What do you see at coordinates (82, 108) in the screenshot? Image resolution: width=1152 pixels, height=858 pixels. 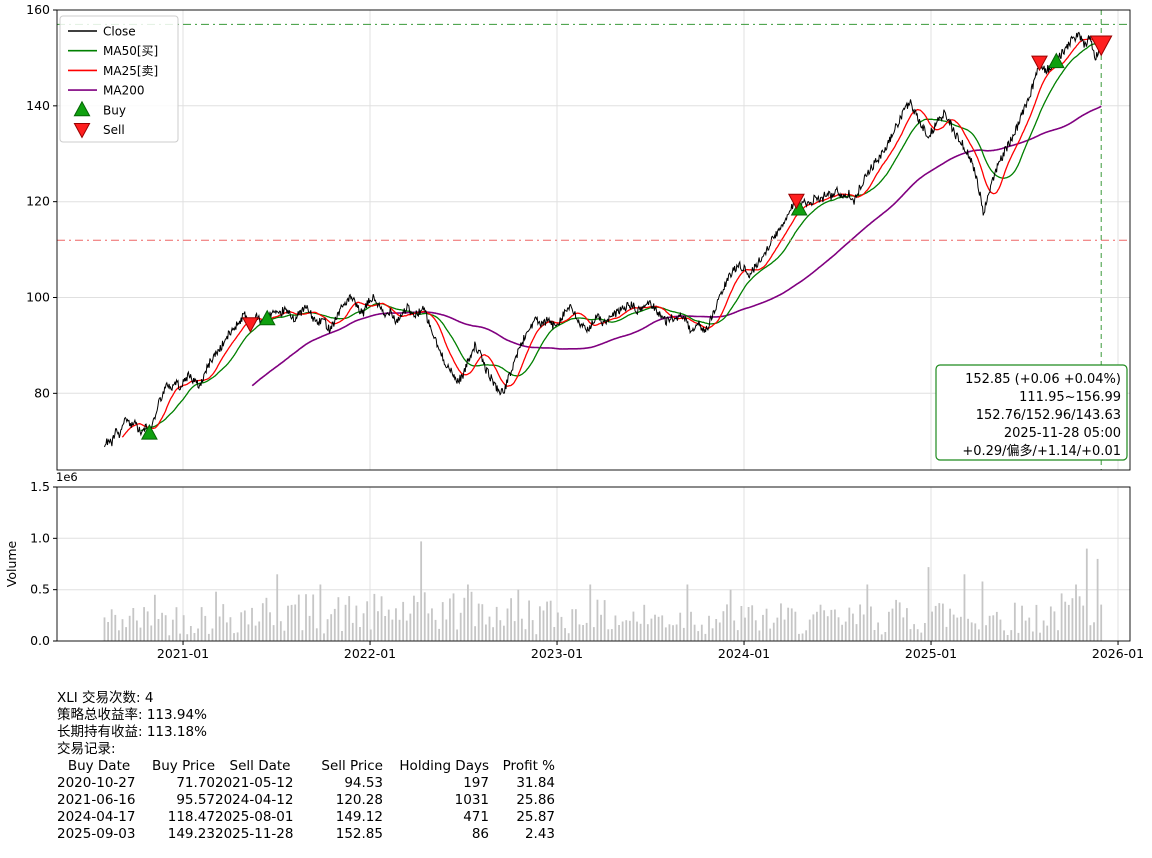 I see `legend-buy-marker-icon` at bounding box center [82, 108].